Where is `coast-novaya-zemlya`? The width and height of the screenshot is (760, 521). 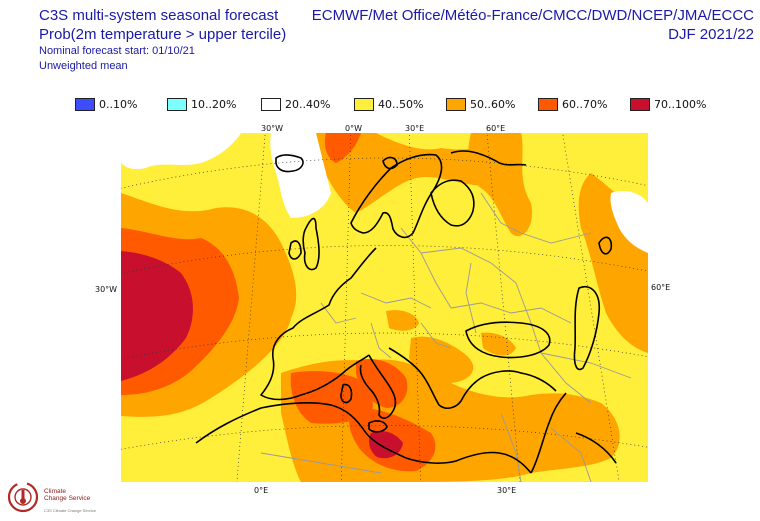
coast-novaya-zemlya is located at coordinates (605, 245).